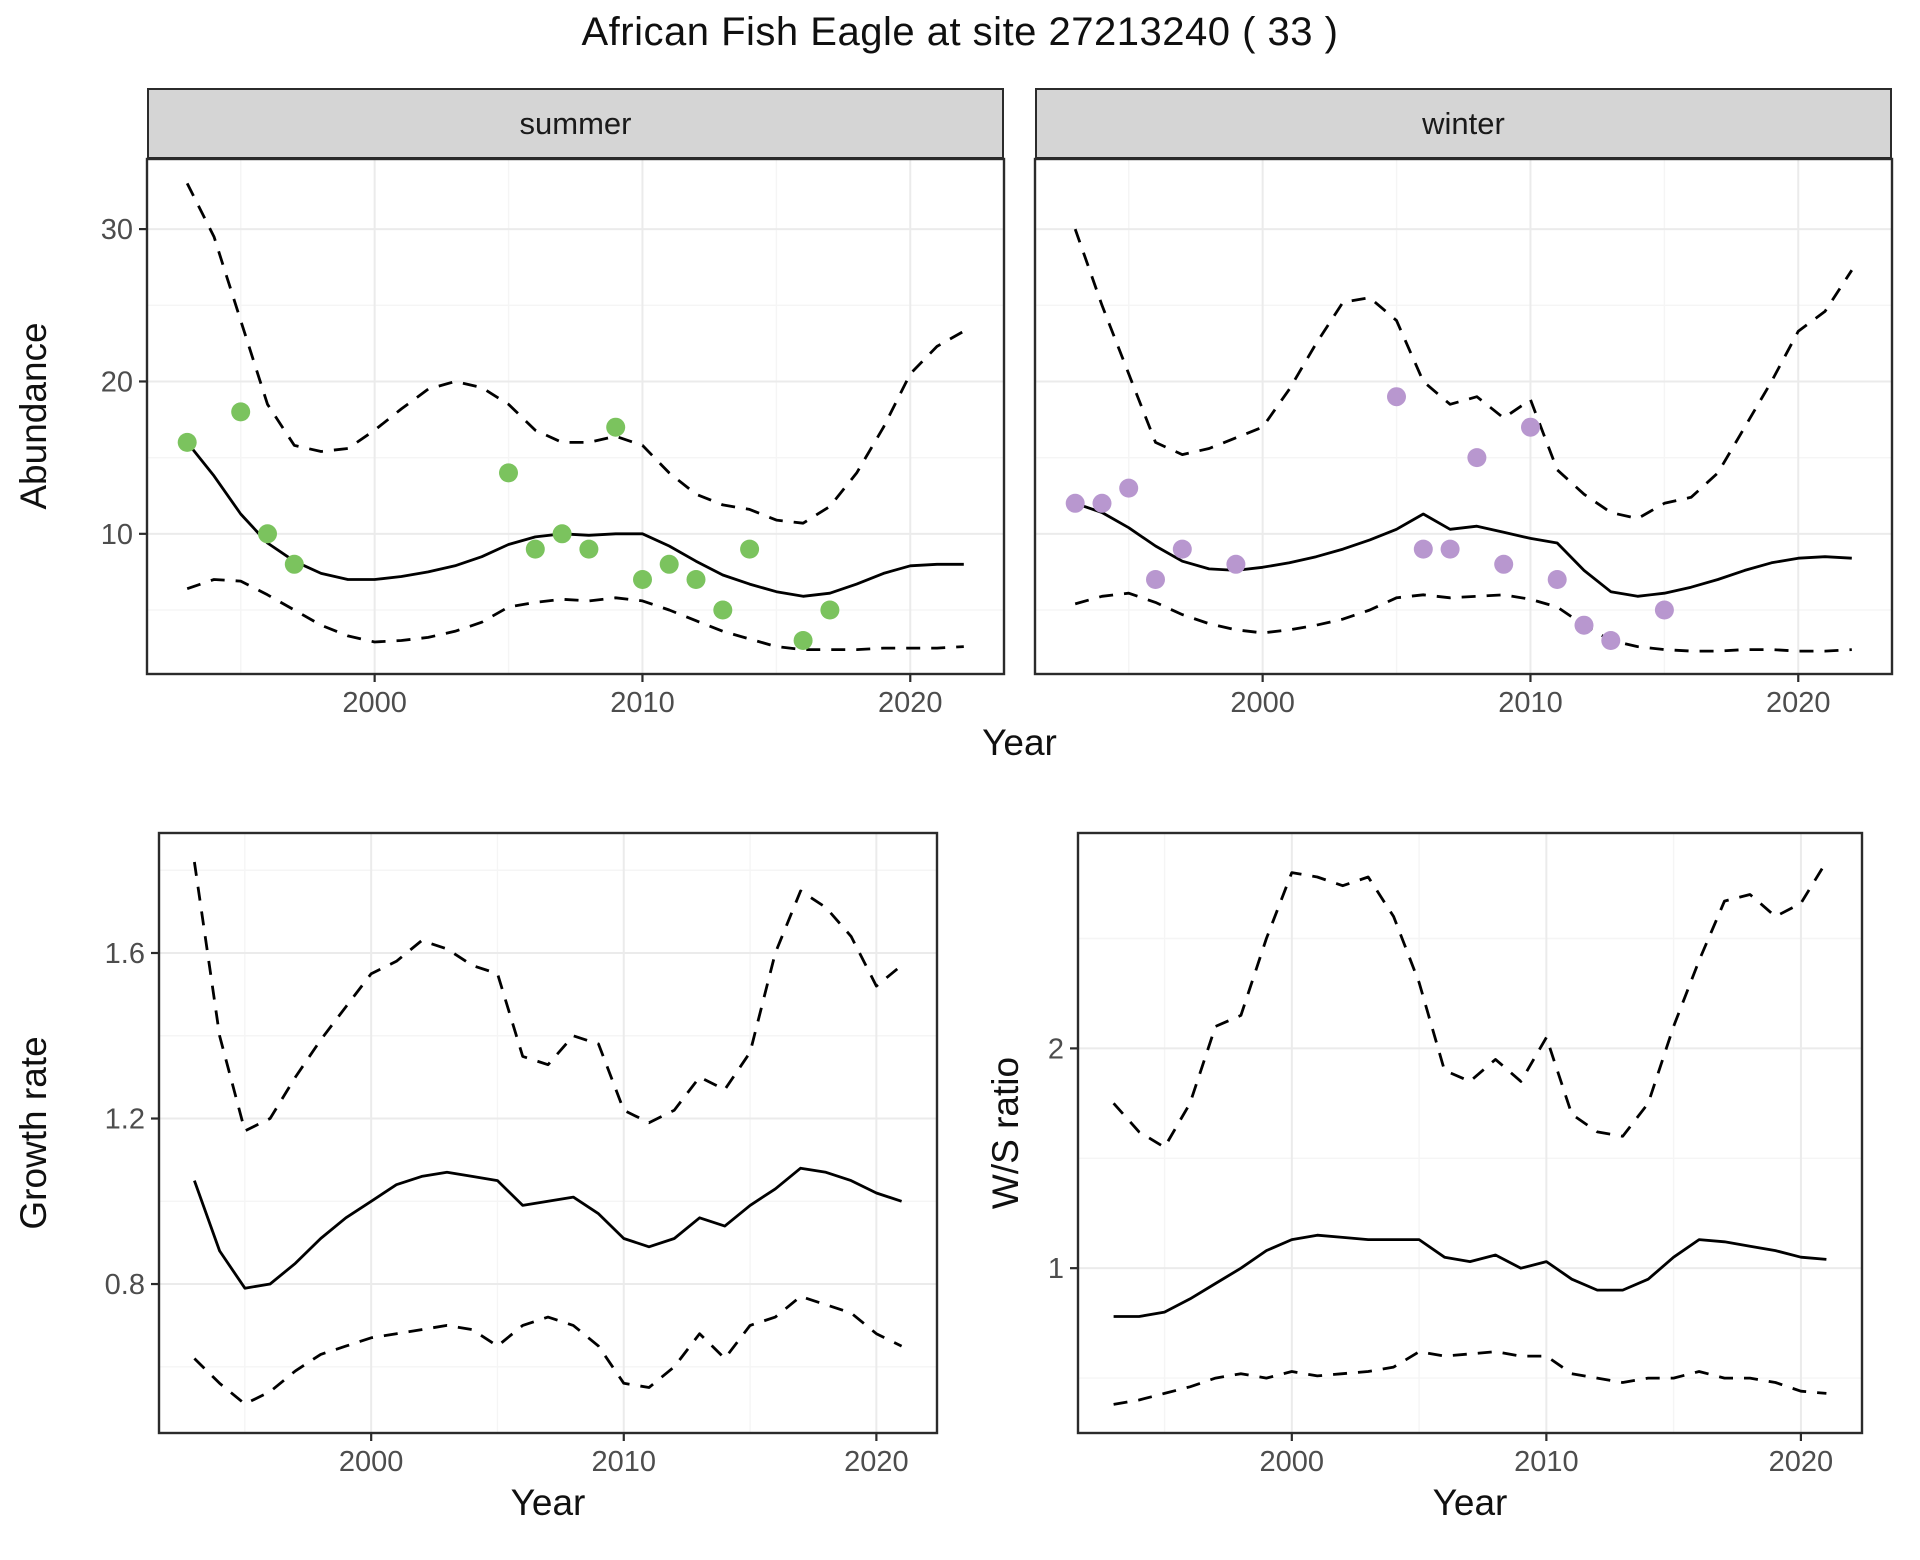 This screenshot has height=1560, width=1920. I want to click on y-tick-label: 1, so click(1056, 1269).